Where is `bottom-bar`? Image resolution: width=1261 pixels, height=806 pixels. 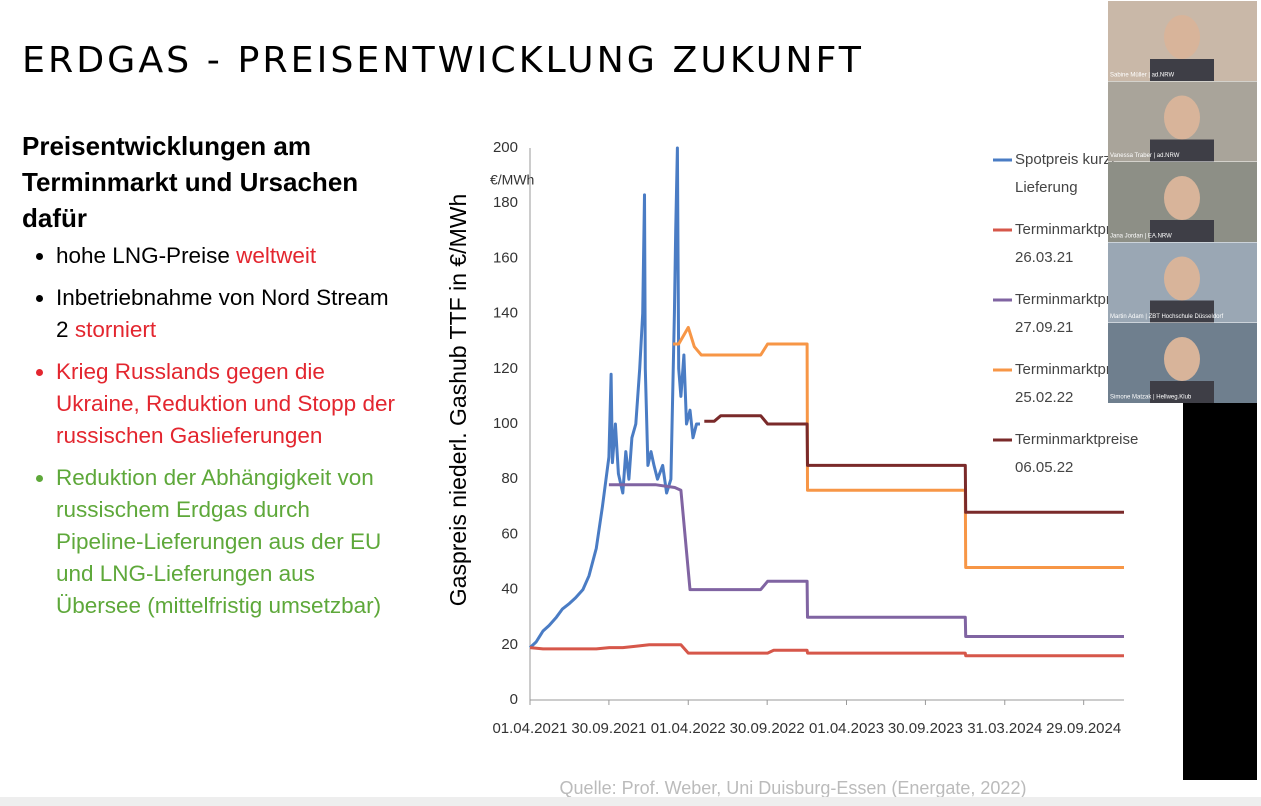
bottom-bar is located at coordinates (630, 801).